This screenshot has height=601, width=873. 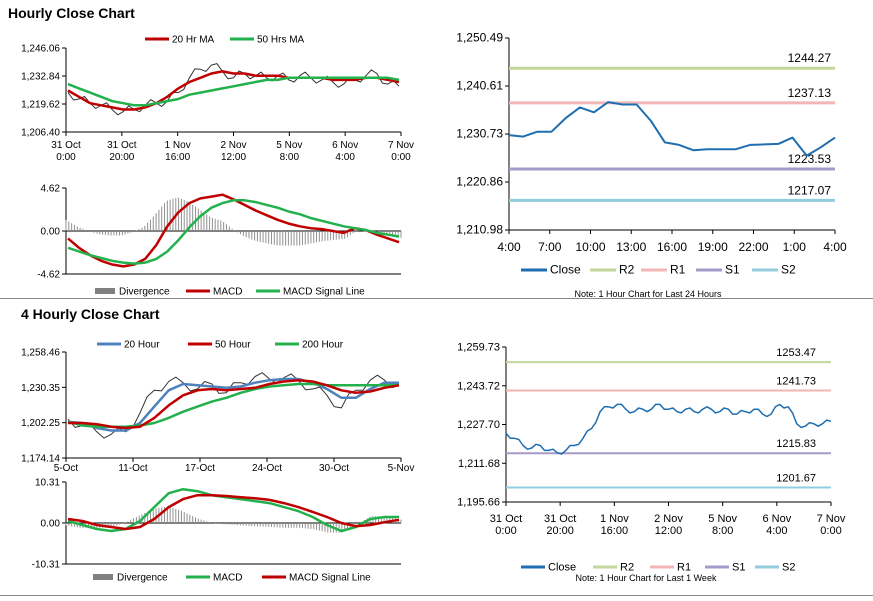 I want to click on y-tick-label: 1,227.70, so click(x=478, y=425).